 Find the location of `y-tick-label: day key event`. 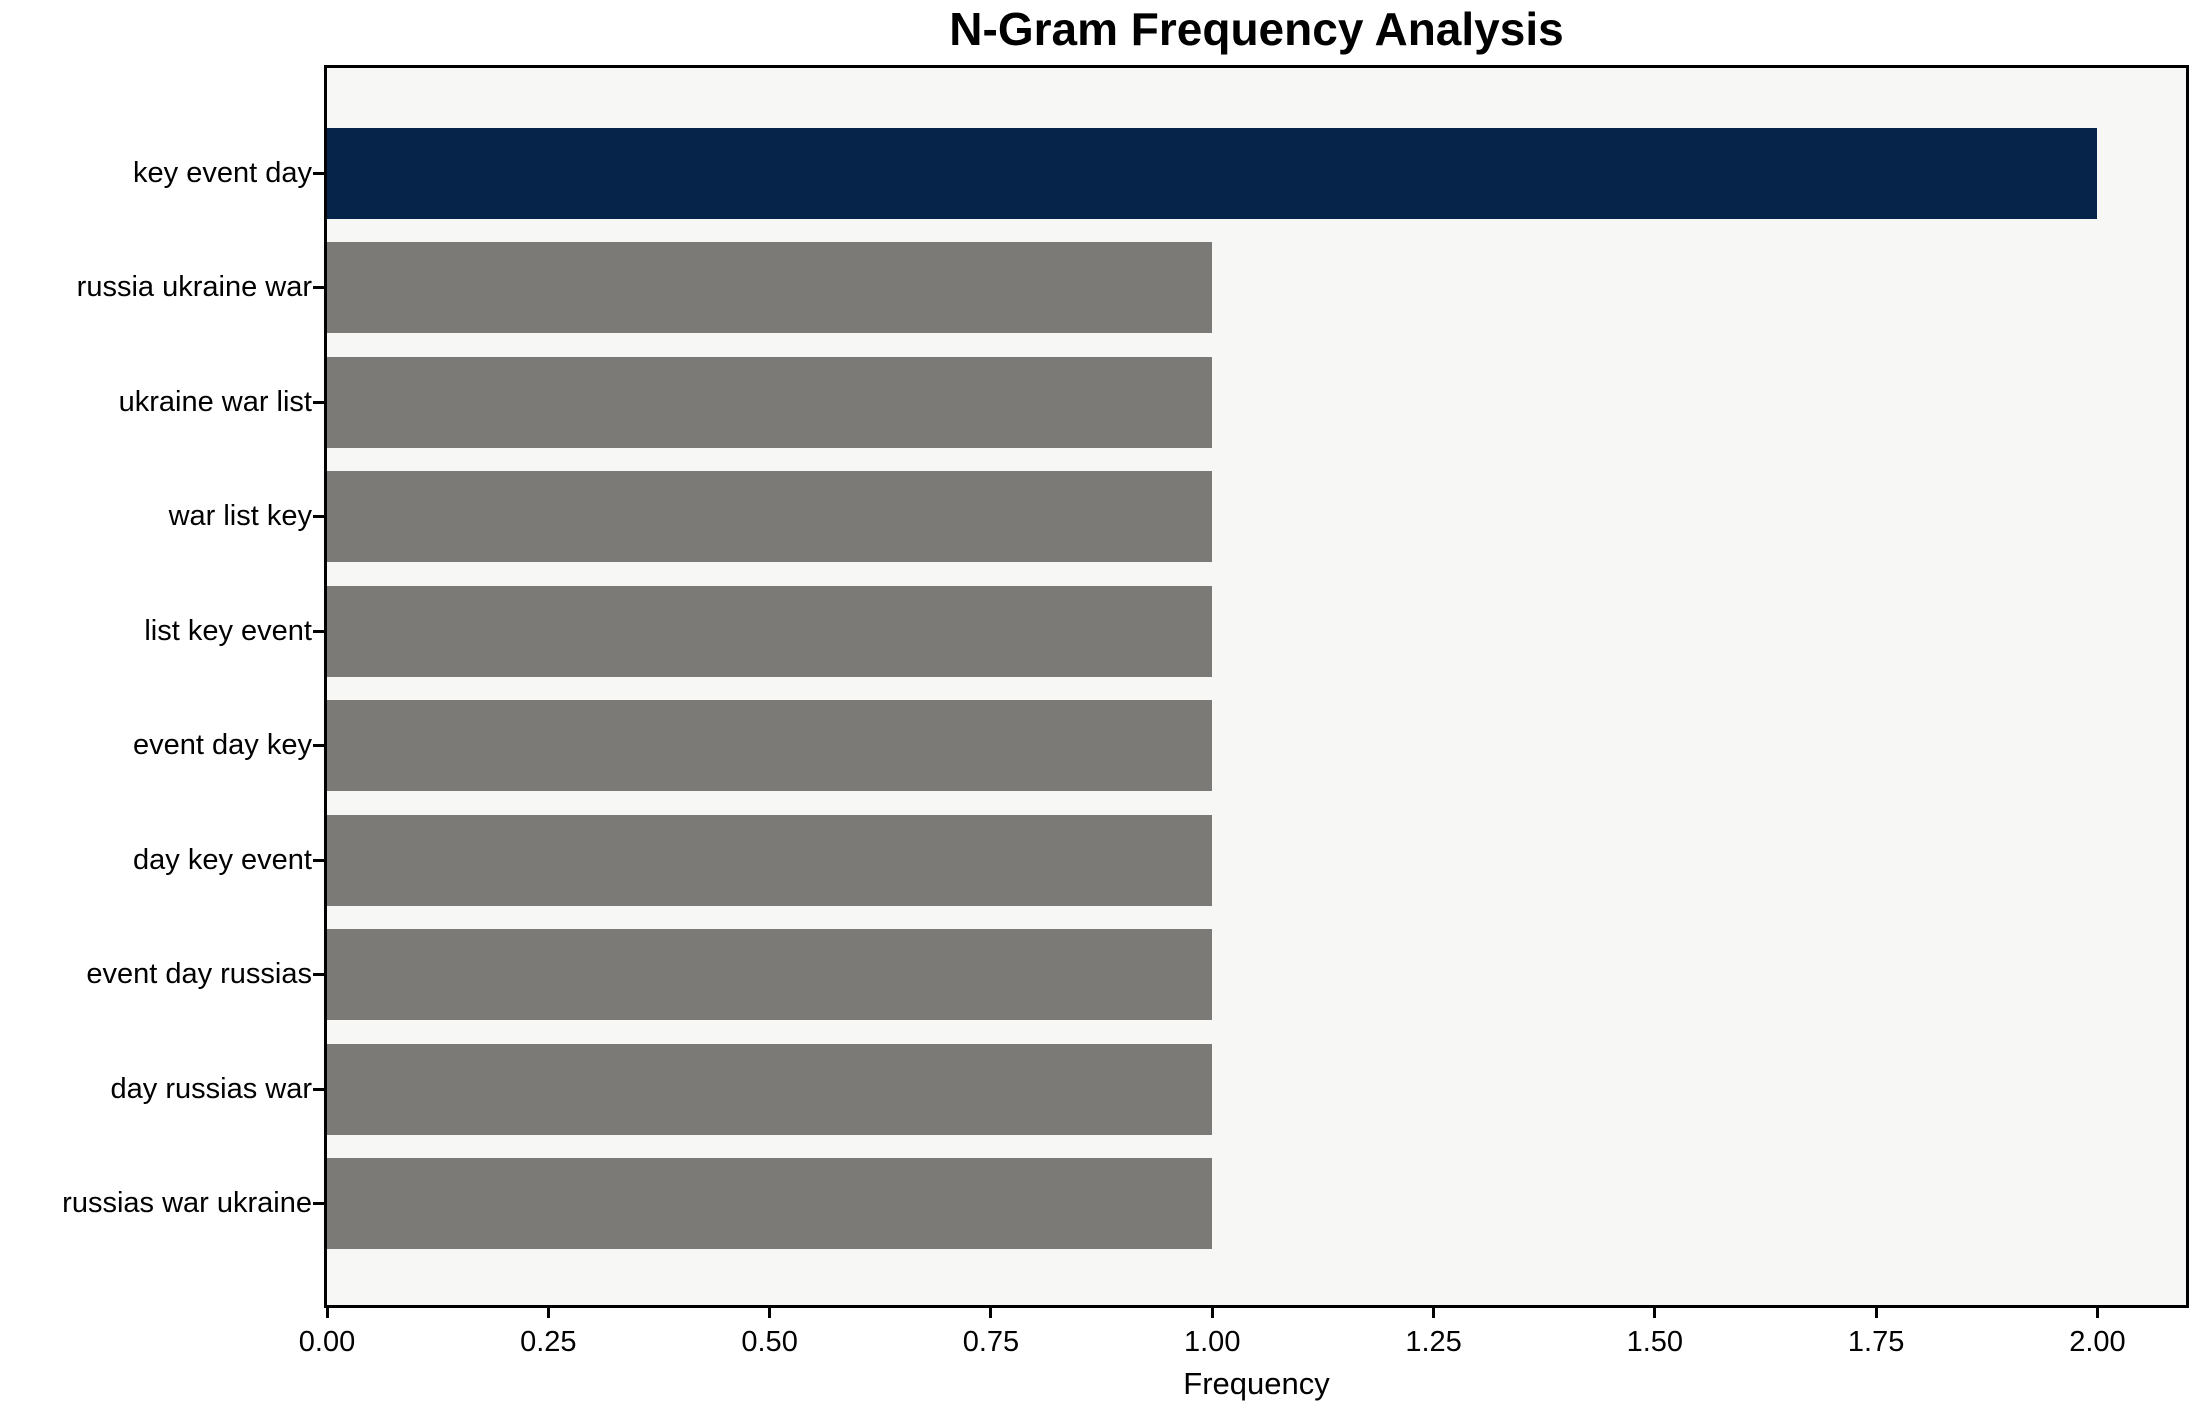

y-tick-label: day key event is located at coordinates (222, 859).